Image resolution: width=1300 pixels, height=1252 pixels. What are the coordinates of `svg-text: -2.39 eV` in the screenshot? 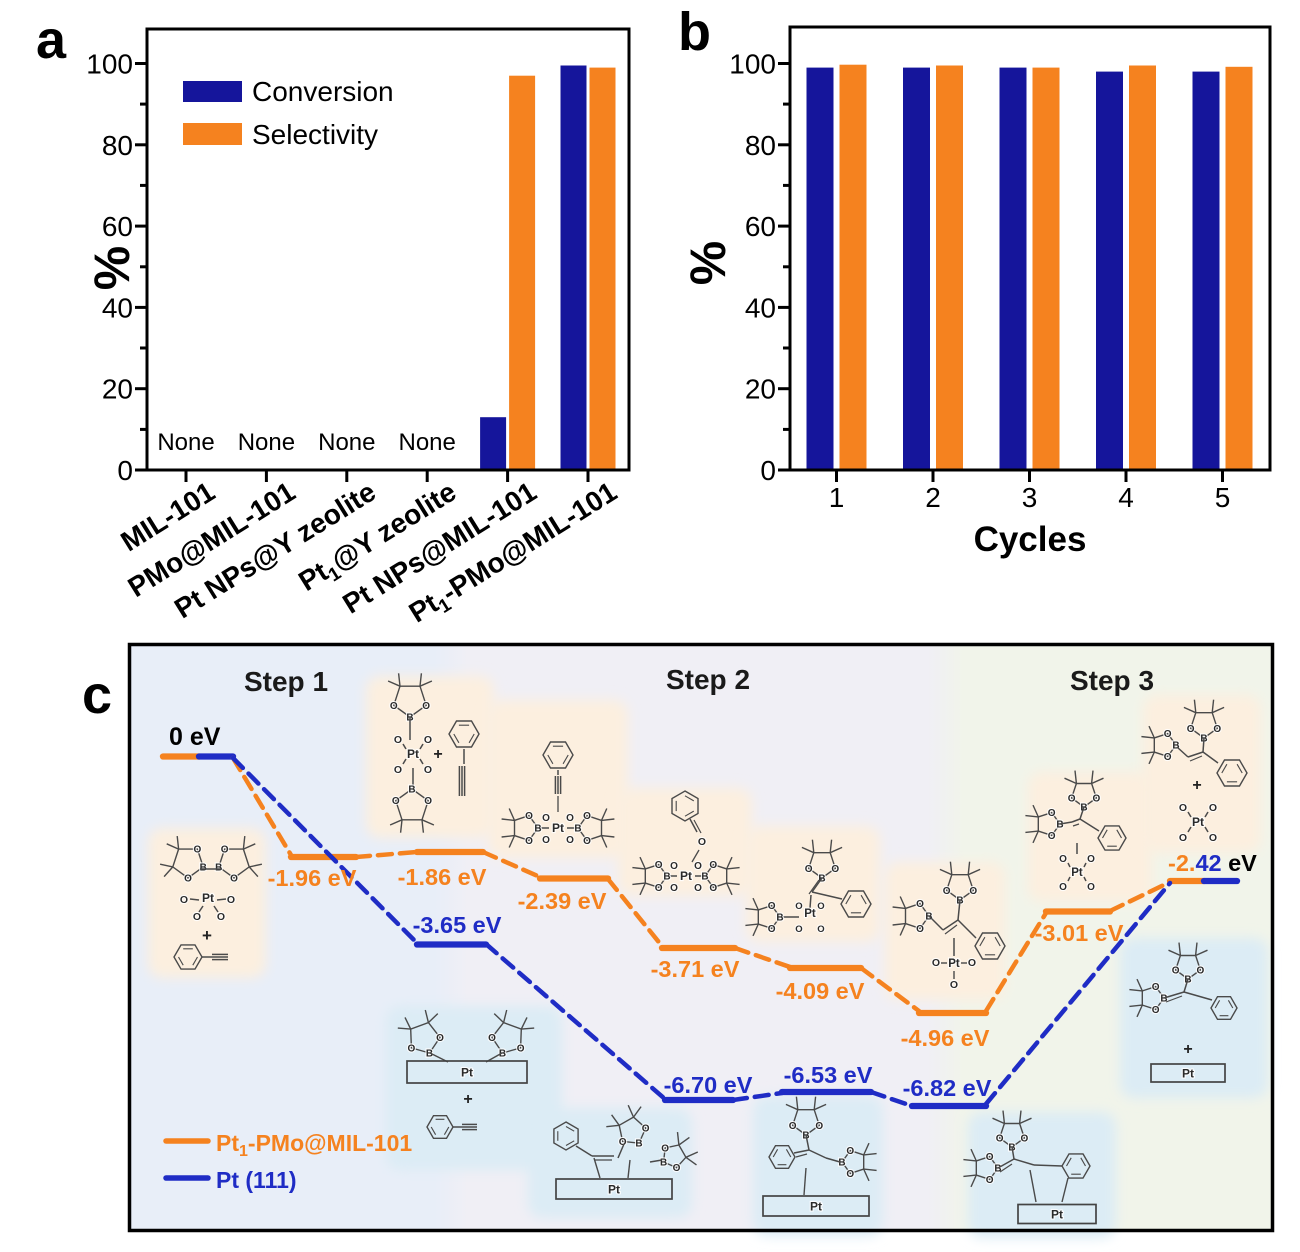 It's located at (562, 901).